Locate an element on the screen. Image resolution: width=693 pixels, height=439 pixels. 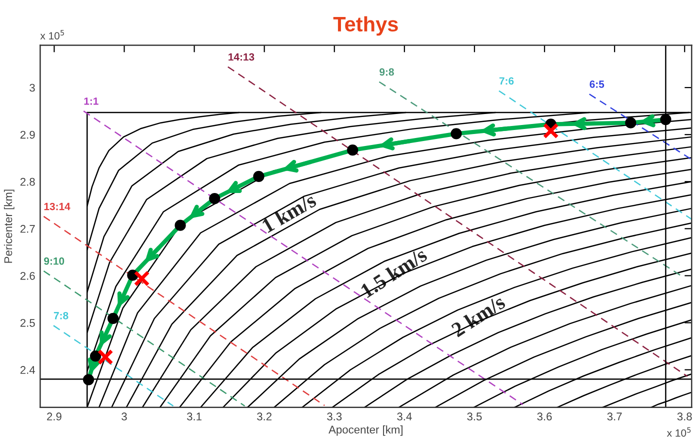
series-label: 6:5 is located at coordinates (597, 84).